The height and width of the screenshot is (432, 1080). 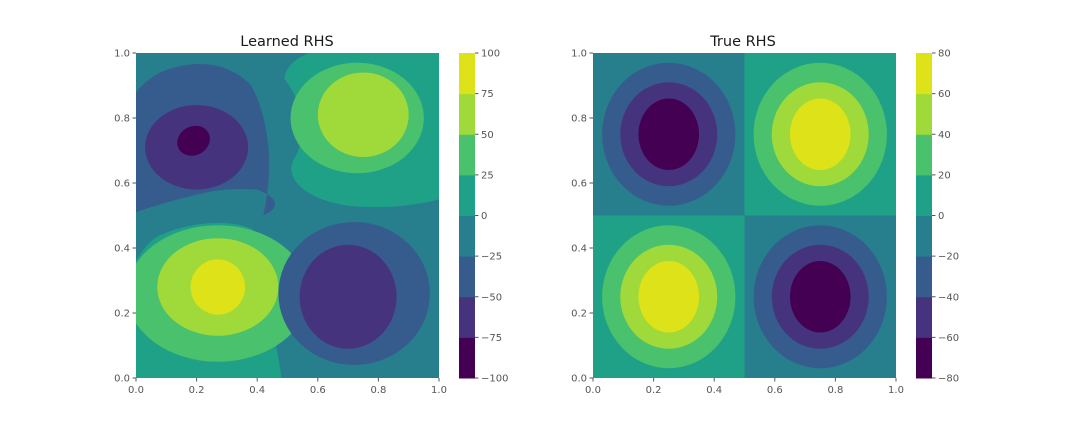 What do you see at coordinates (944, 175) in the screenshot?
I see `colorbar-tick-label: 20` at bounding box center [944, 175].